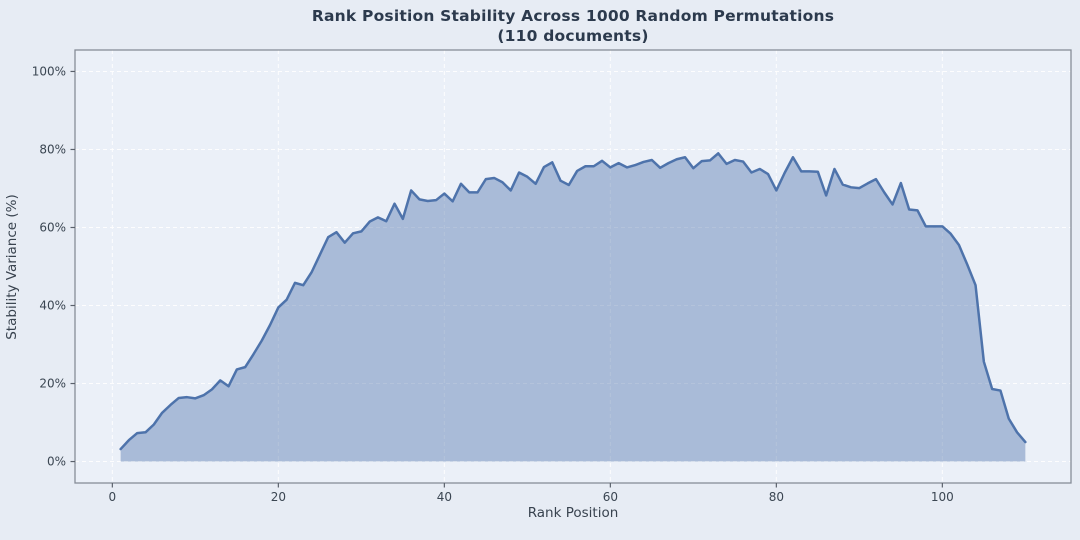 The image size is (1080, 540). Describe the element at coordinates (12, 267) in the screenshot. I see `y-axis-label: Stability Variance (%)` at that location.